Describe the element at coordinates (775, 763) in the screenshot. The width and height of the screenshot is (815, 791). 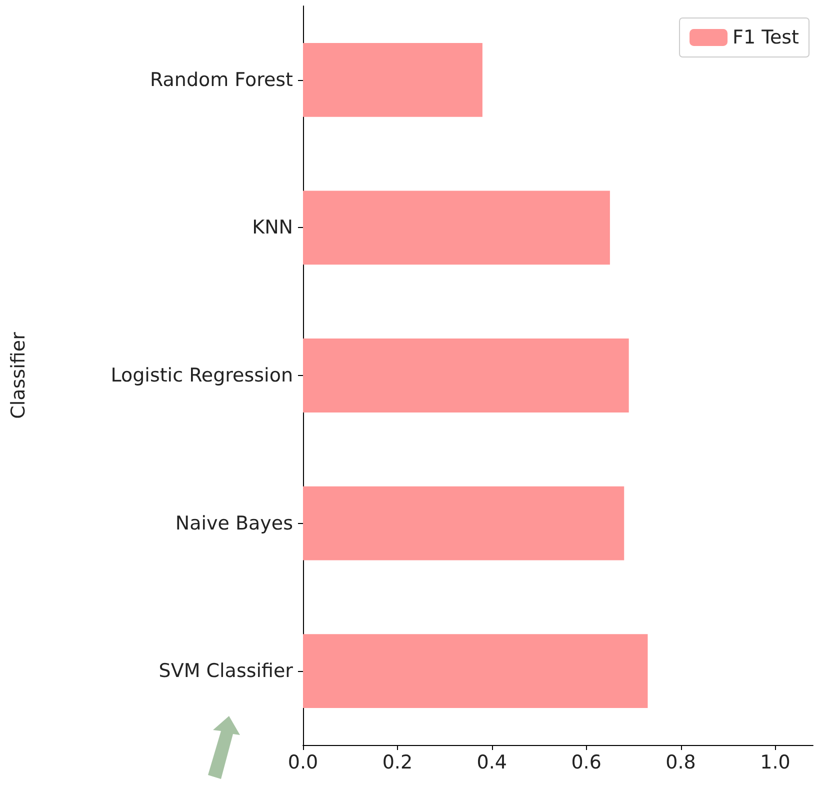
I see `x-tick-label: 1.0` at that location.